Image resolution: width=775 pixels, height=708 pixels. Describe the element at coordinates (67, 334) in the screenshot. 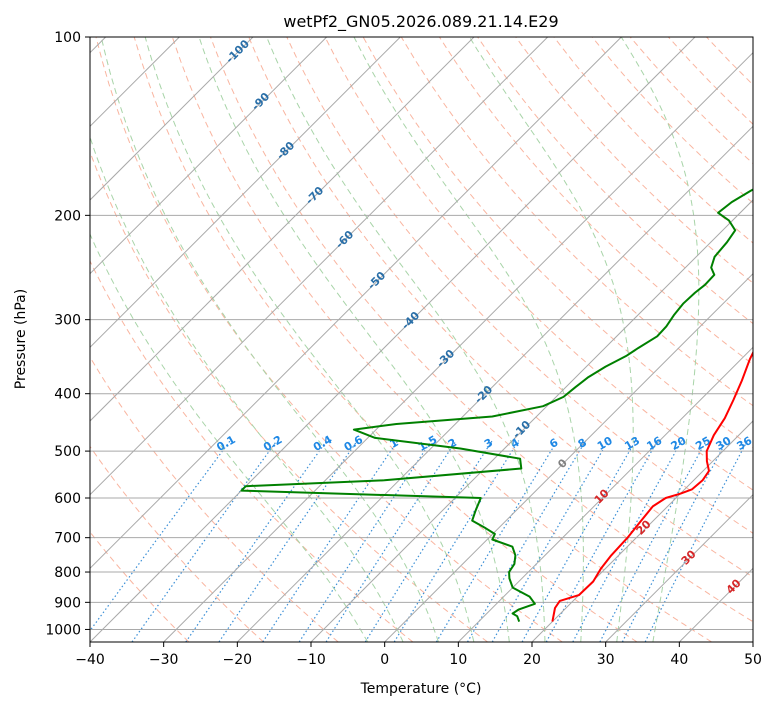

I see `y-axis: 100 200 300 400 500 600 700 800 900 1000` at that location.